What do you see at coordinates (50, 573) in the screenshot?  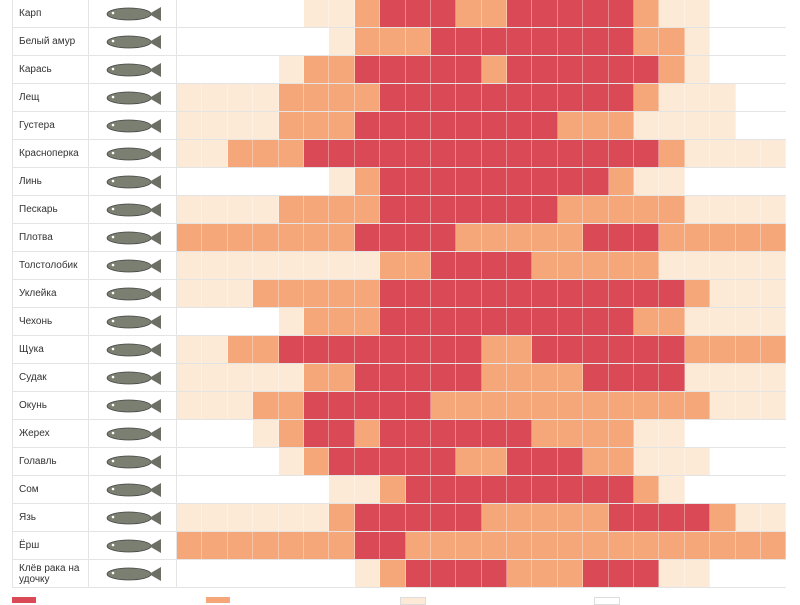 I see `fish-name: Клёв рака на удочку` at bounding box center [50, 573].